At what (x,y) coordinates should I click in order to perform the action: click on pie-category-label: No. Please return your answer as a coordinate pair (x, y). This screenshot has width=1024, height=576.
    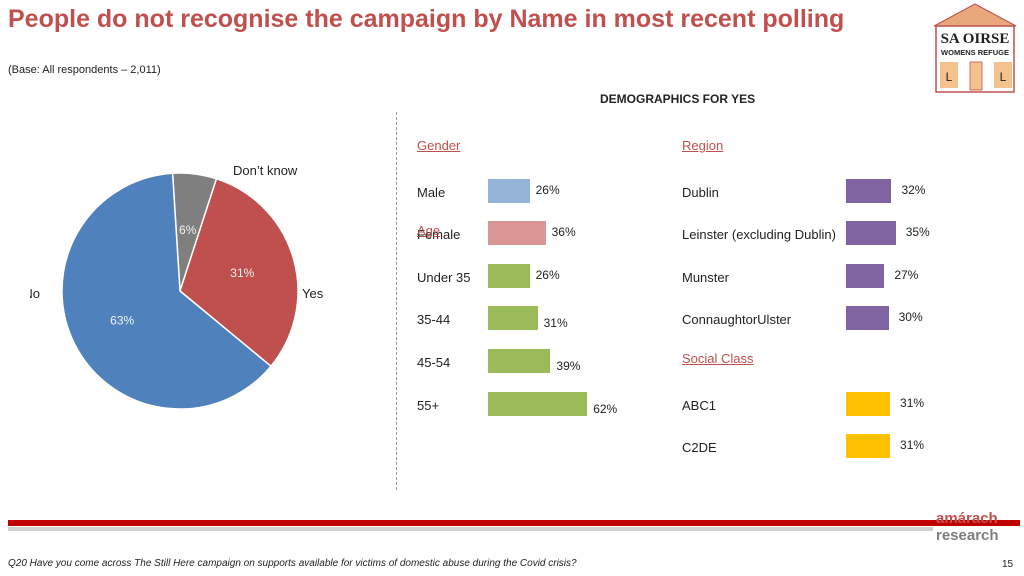
    Looking at the image, I should click on (35, 293).